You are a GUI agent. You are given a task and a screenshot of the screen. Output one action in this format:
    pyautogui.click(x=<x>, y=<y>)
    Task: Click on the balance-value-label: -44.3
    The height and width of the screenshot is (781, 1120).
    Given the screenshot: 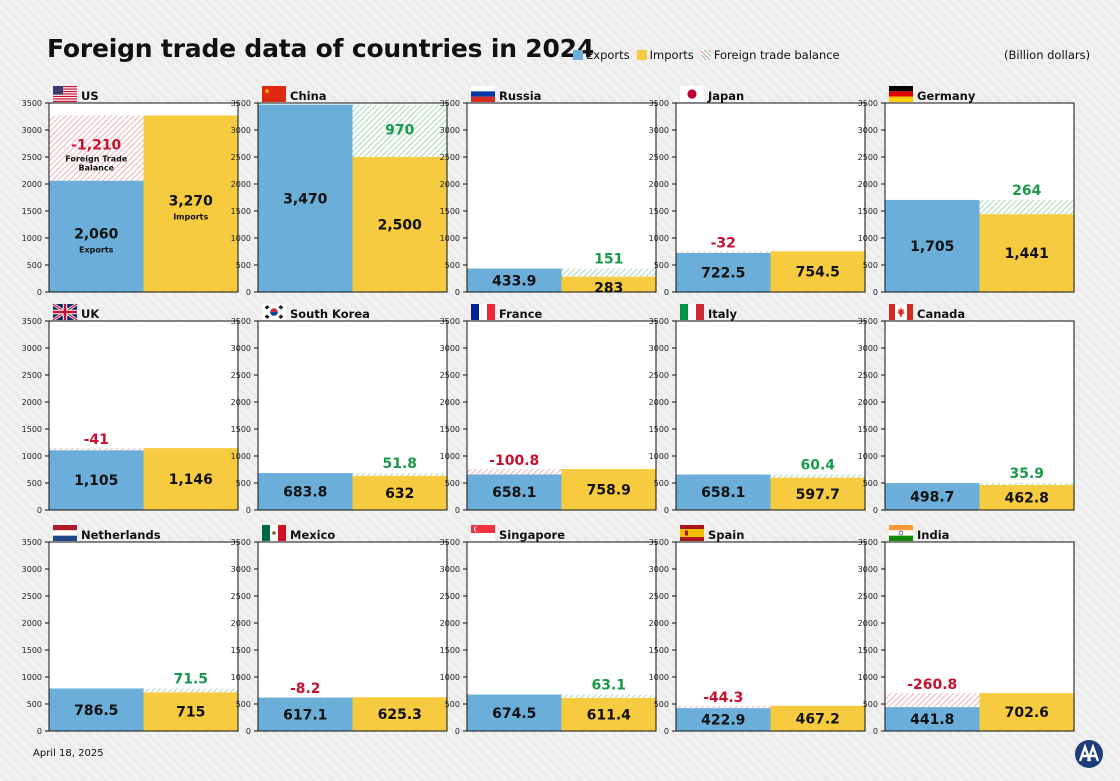 What is the action you would take?
    pyautogui.click(x=723, y=698)
    